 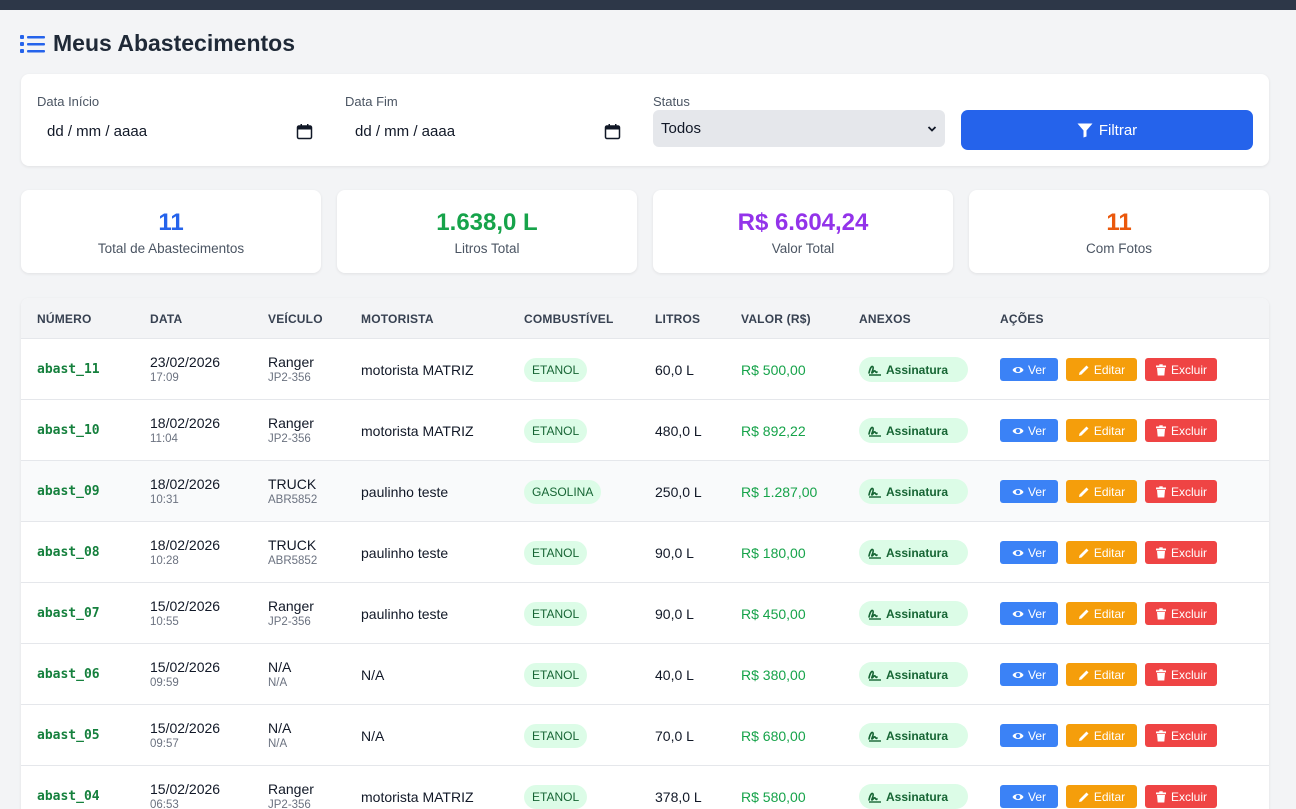 I want to click on list-icon, so click(x=32, y=43).